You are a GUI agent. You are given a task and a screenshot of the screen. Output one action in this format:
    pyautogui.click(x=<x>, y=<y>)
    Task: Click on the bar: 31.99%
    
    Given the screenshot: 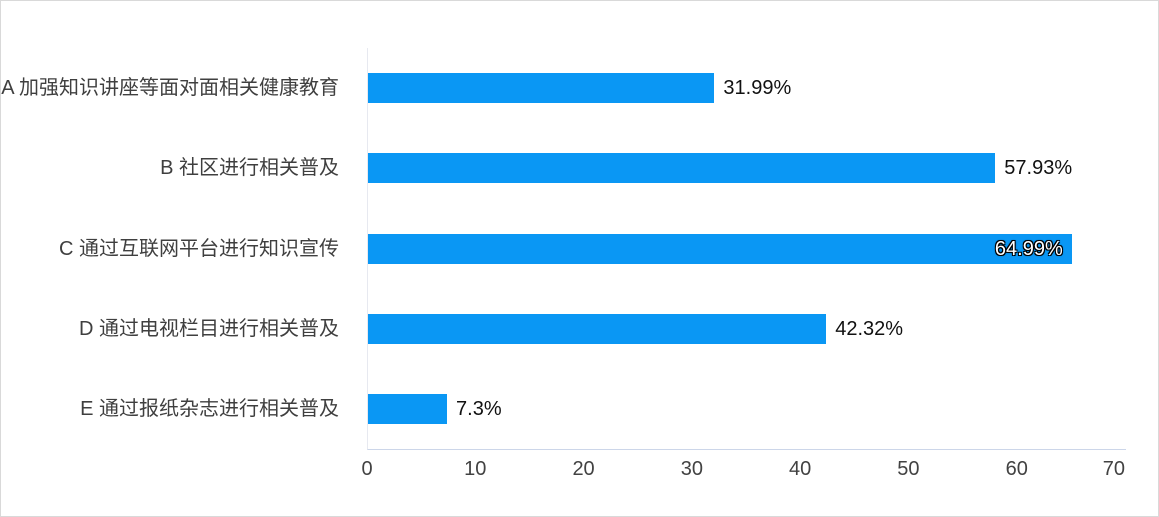 What is the action you would take?
    pyautogui.click(x=579, y=88)
    